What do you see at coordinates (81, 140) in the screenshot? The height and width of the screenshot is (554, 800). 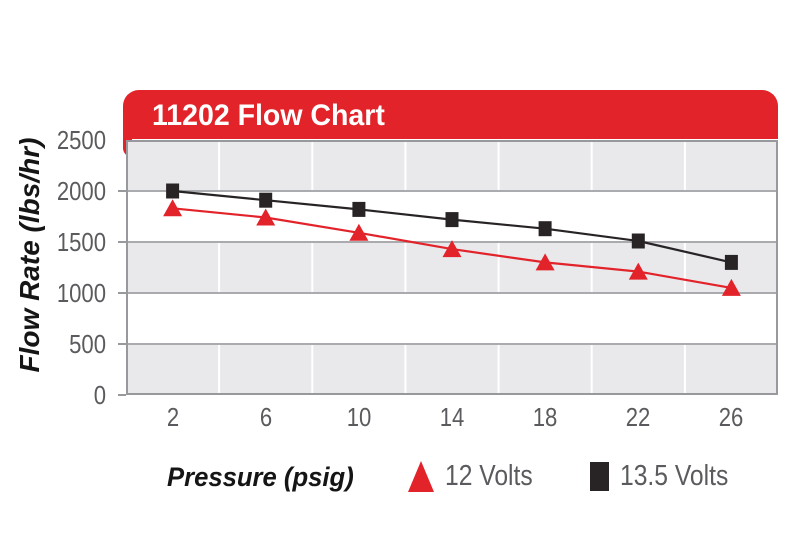 I see `y-tick-label: 2500` at bounding box center [81, 140].